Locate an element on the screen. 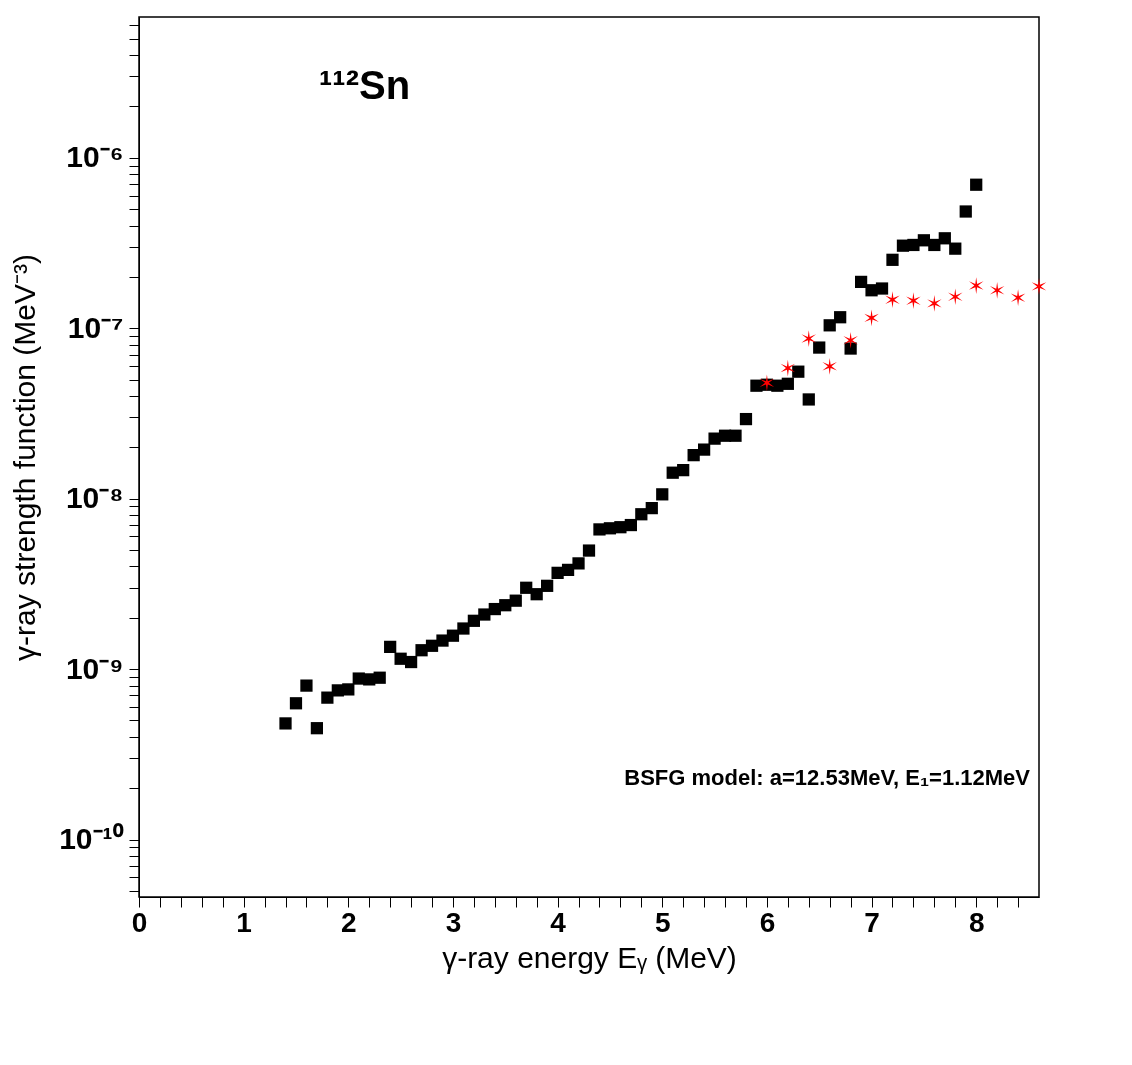 This screenshot has width=1132, height=1065. x-tick-label: 5 is located at coordinates (662, 922).